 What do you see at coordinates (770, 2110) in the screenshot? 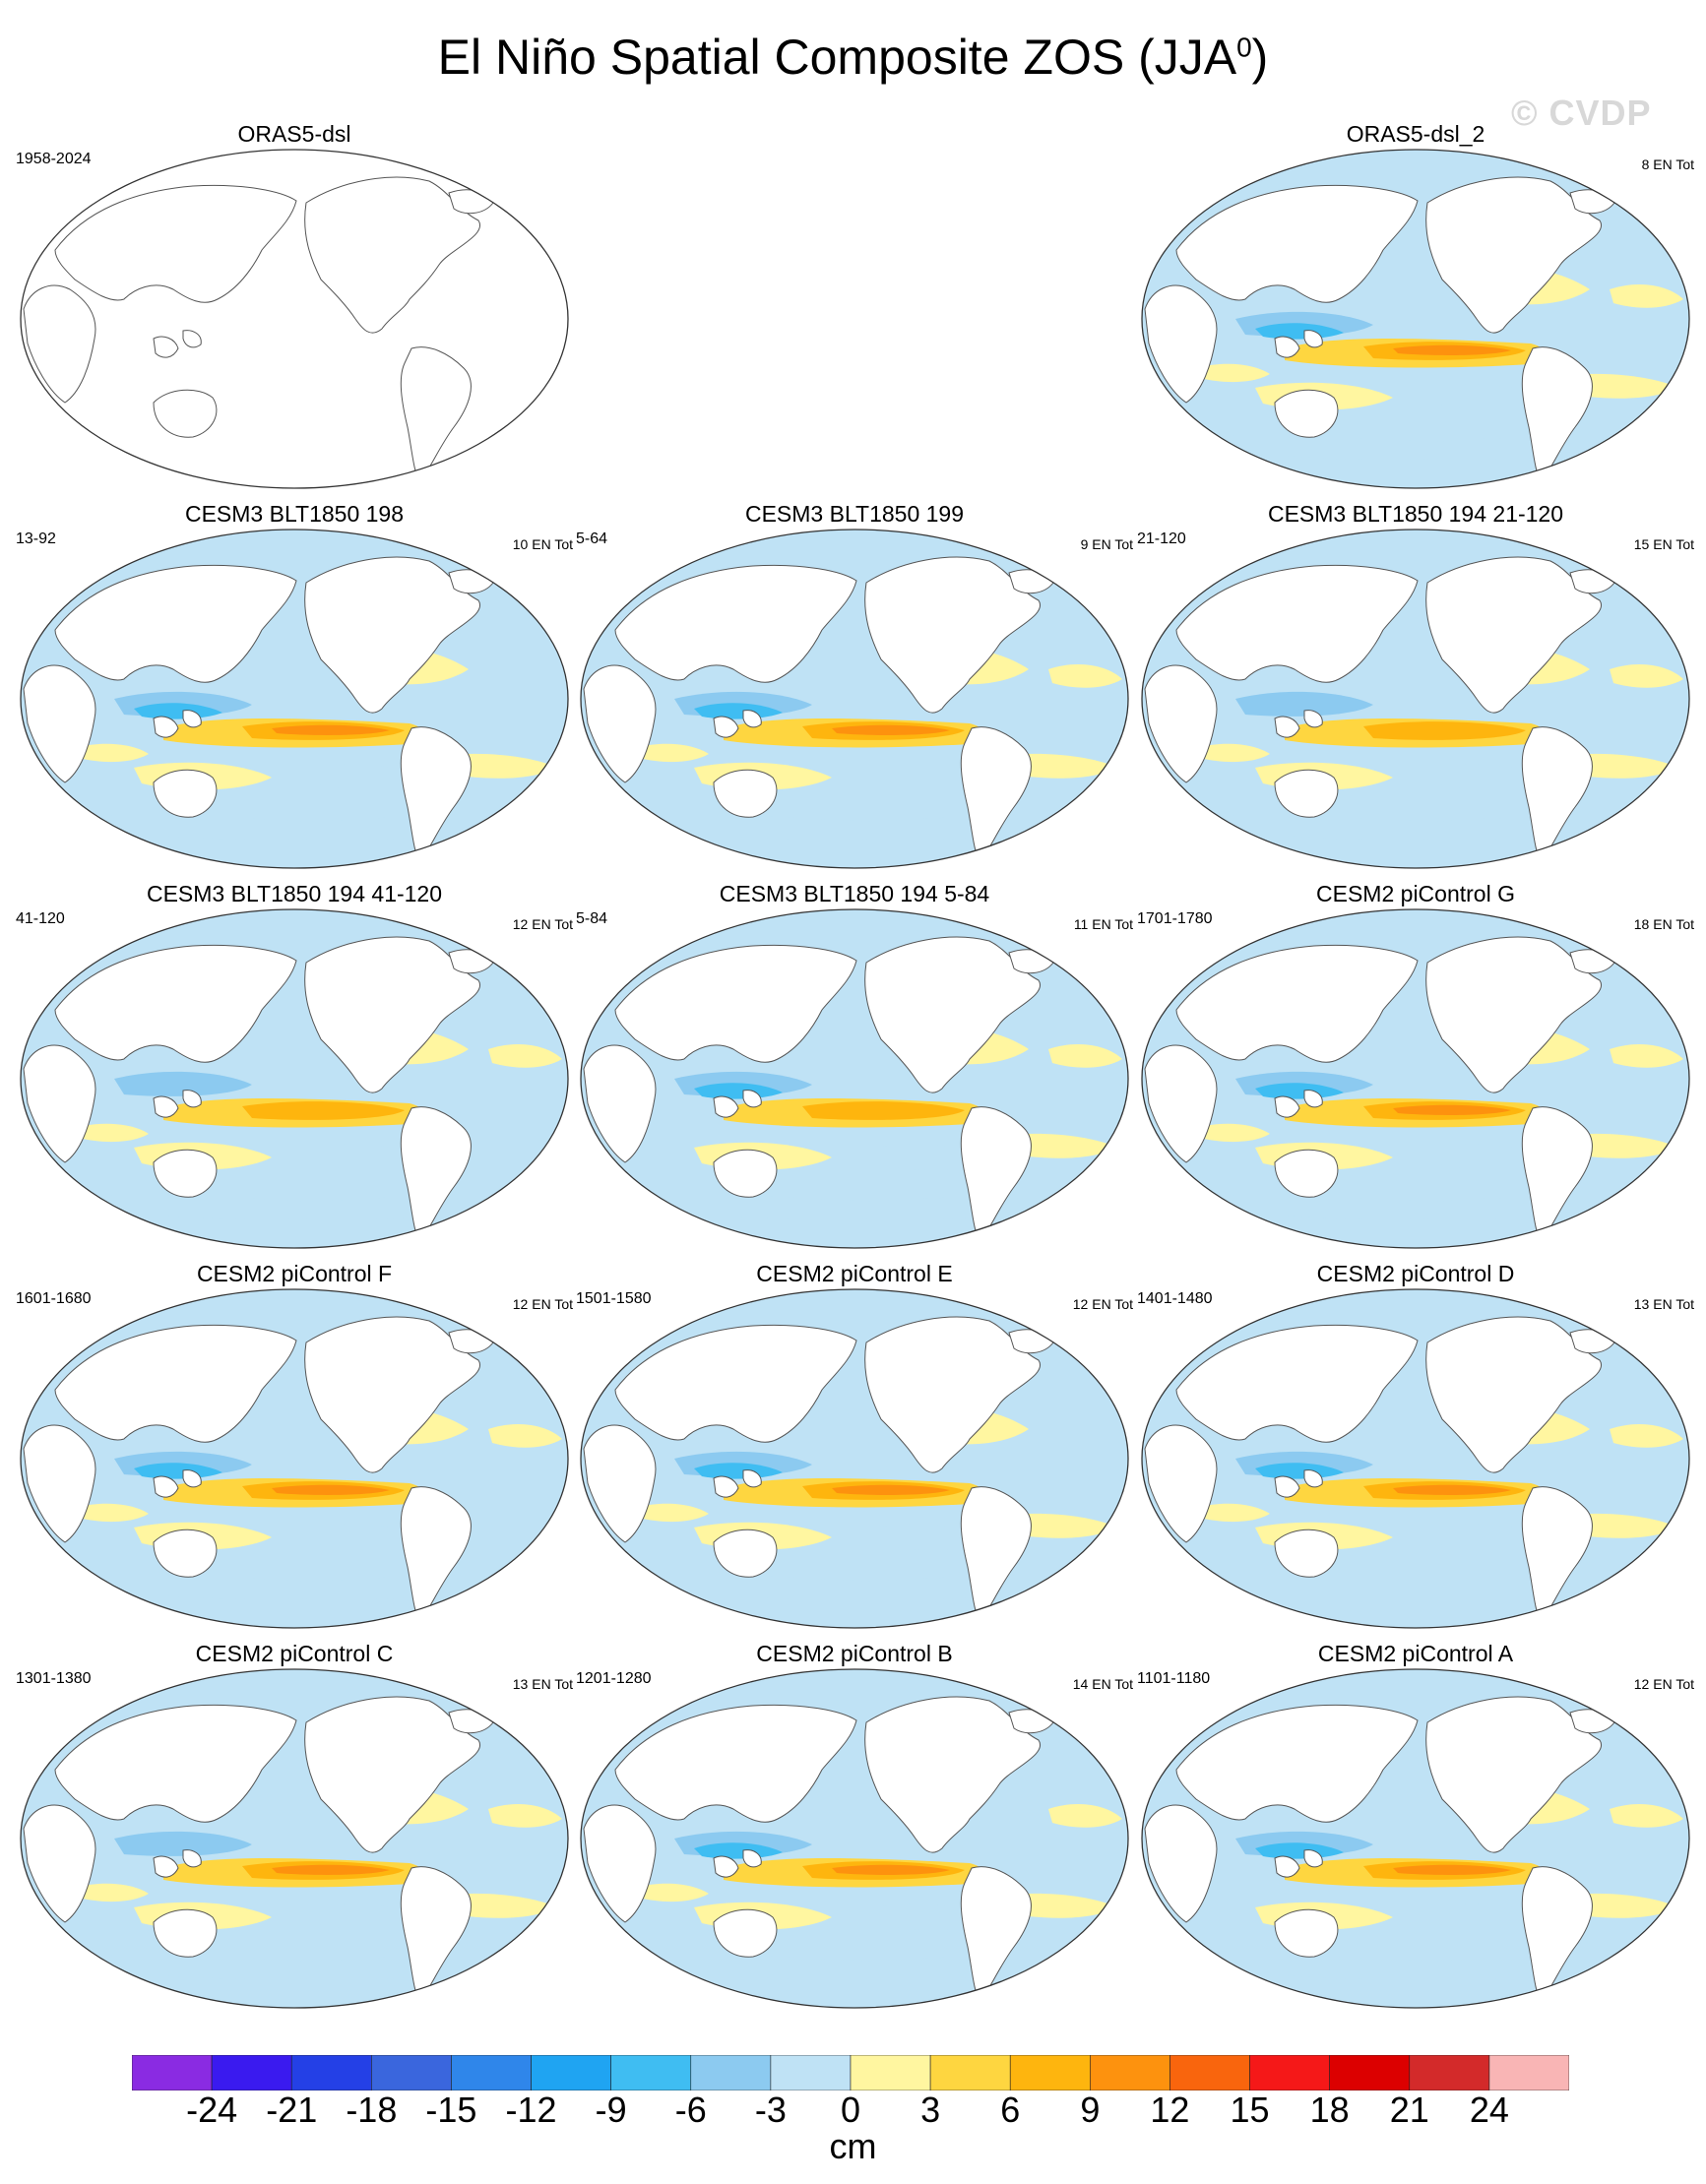
I see `colorbar-tick-label: -3` at bounding box center [770, 2110].